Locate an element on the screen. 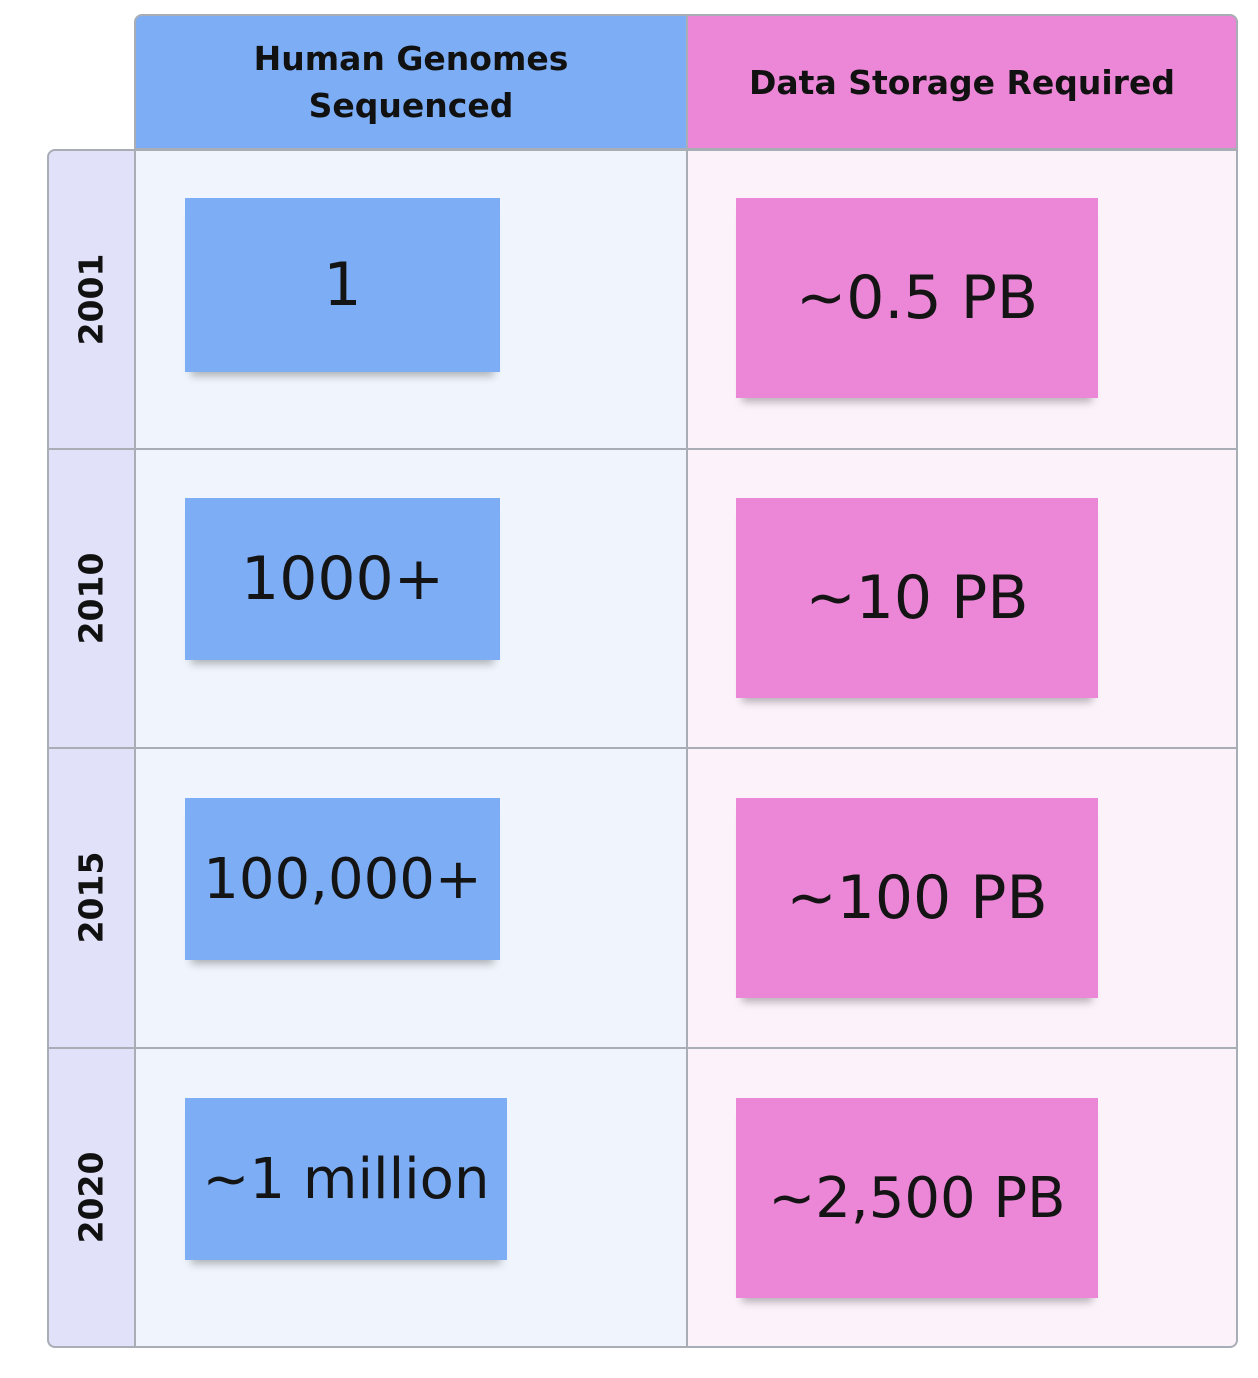 This screenshot has height=1378, width=1258. storage-note-2001: ~0.5 PB is located at coordinates (917, 298).